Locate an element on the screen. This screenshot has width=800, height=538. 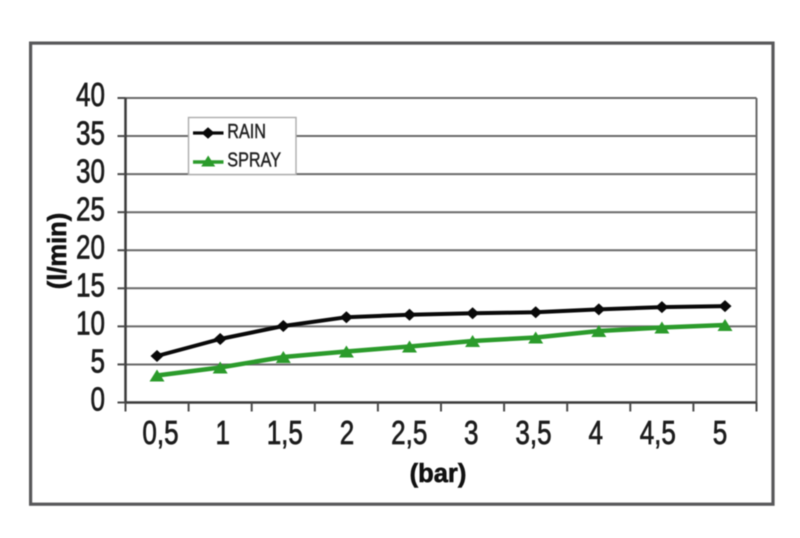
svg-text: 4 is located at coordinates (595, 433).